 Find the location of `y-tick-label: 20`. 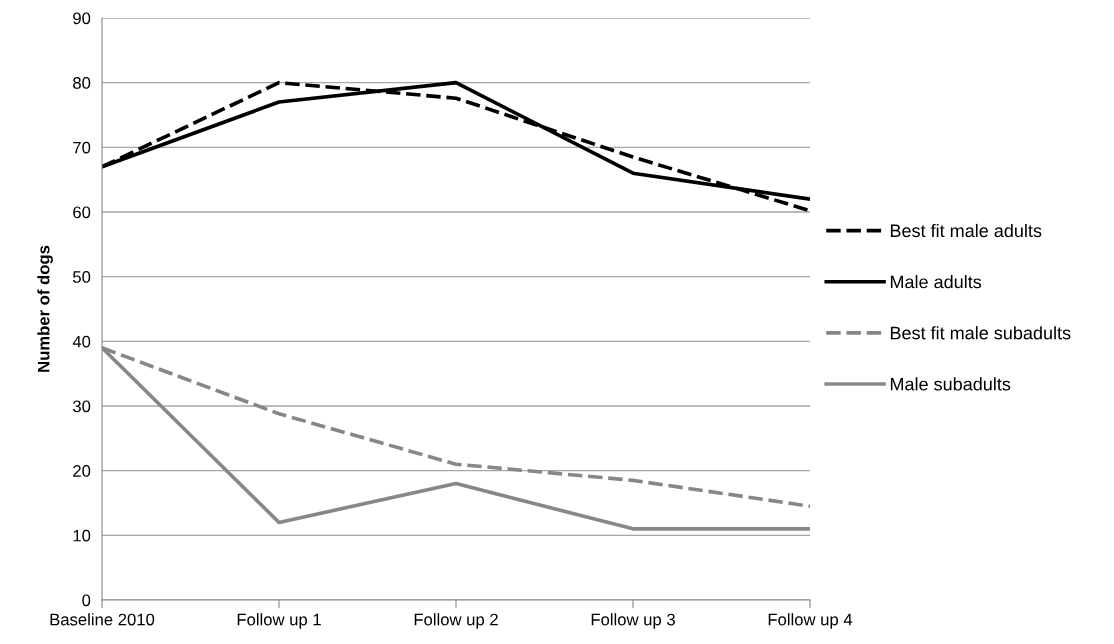

y-tick-label: 20 is located at coordinates (82, 471).